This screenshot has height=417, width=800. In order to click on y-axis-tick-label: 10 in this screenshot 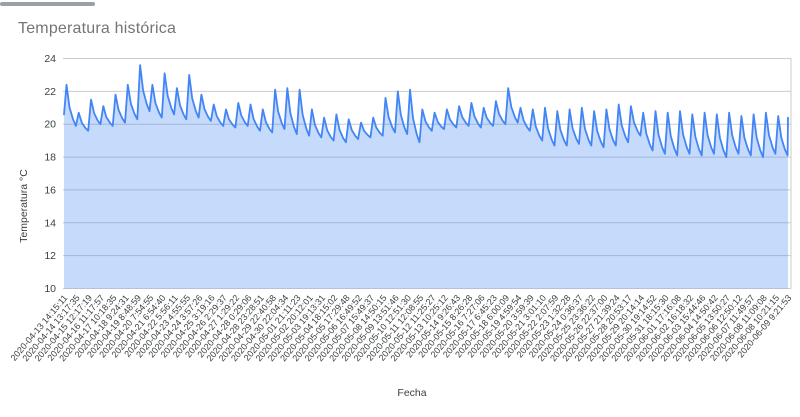, I will do `click(50, 289)`.